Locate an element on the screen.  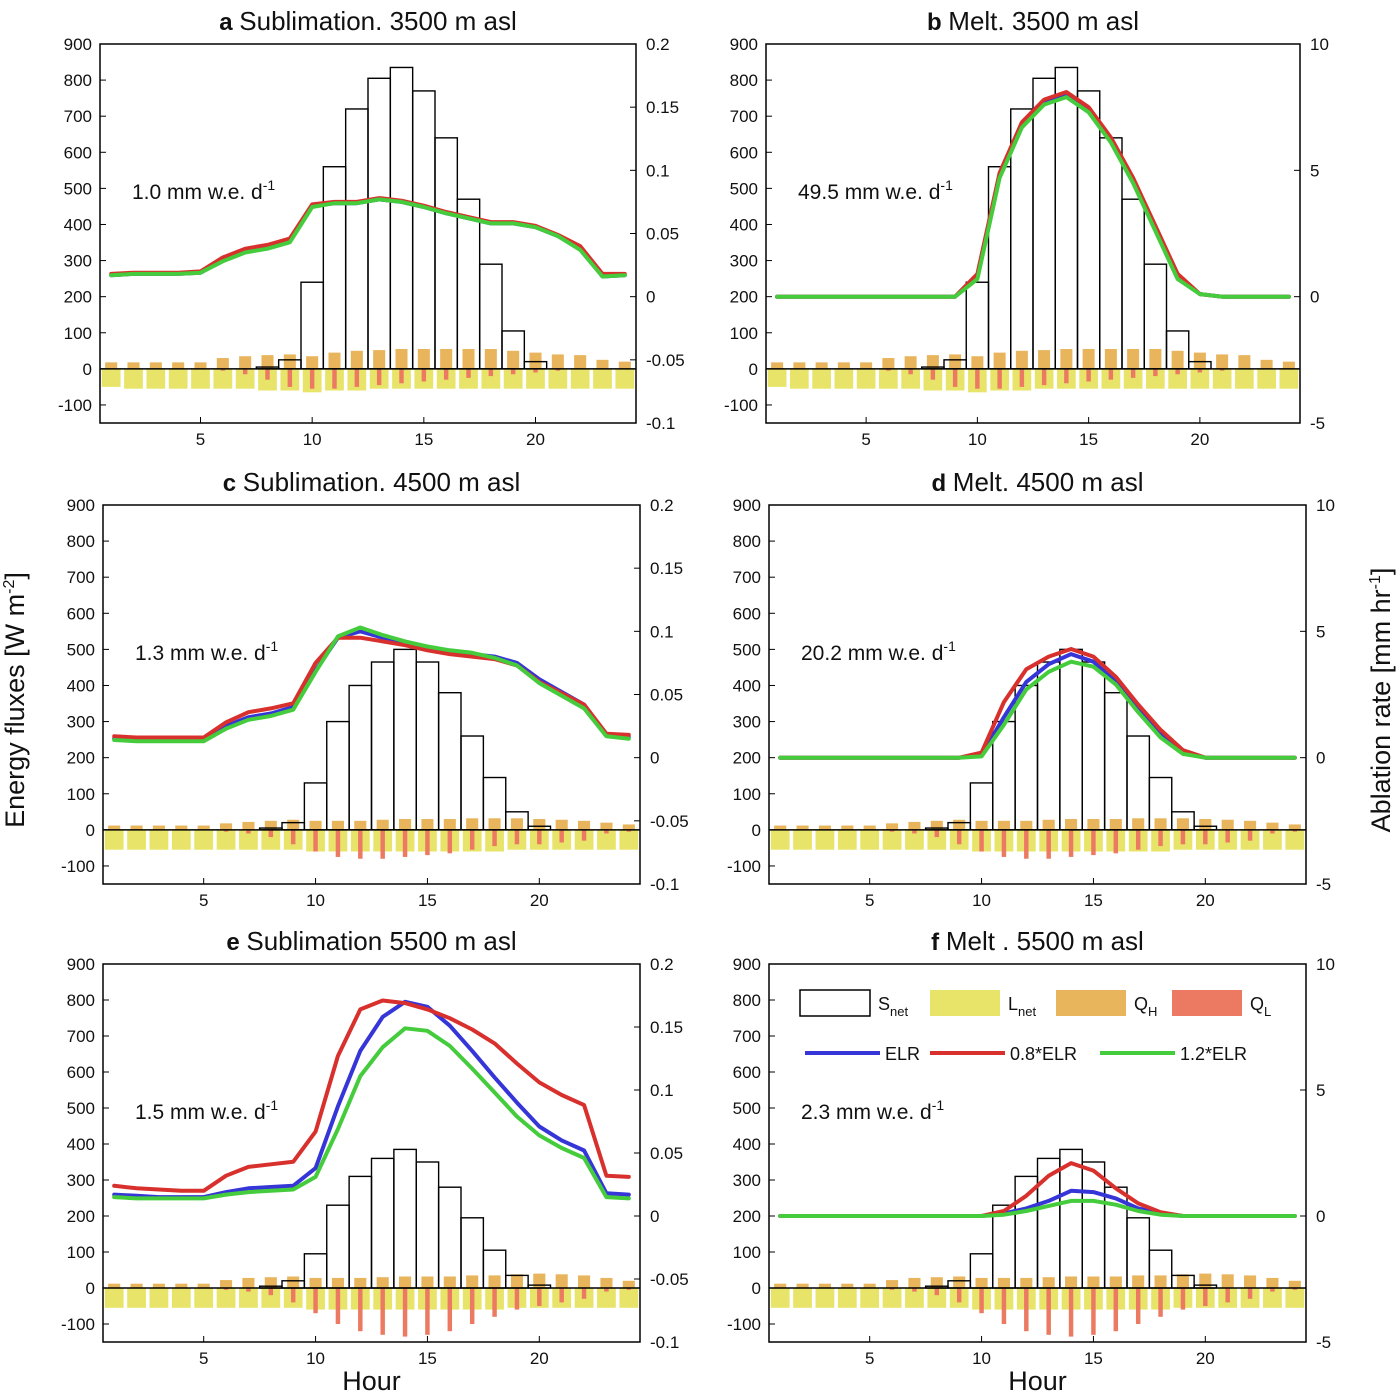
daily-total-annotation: 1.5 mm w.e. d-1 is located at coordinates (206, 1110).